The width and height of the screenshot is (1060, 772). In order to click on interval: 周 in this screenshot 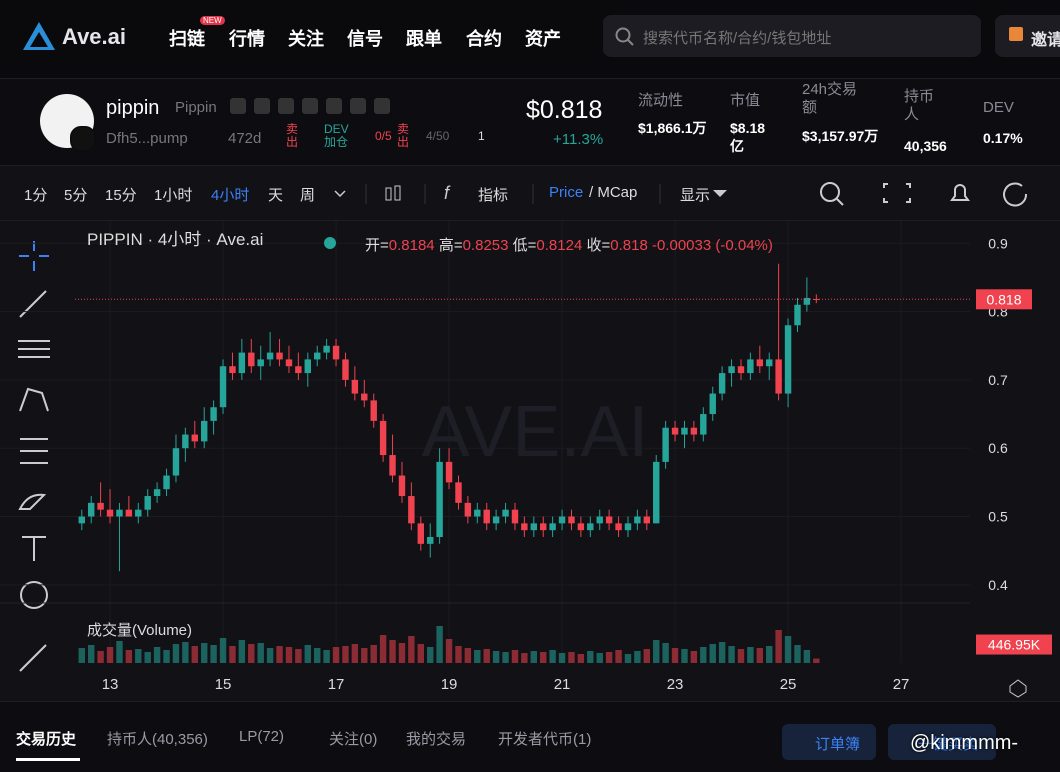, I will do `click(308, 195)`.